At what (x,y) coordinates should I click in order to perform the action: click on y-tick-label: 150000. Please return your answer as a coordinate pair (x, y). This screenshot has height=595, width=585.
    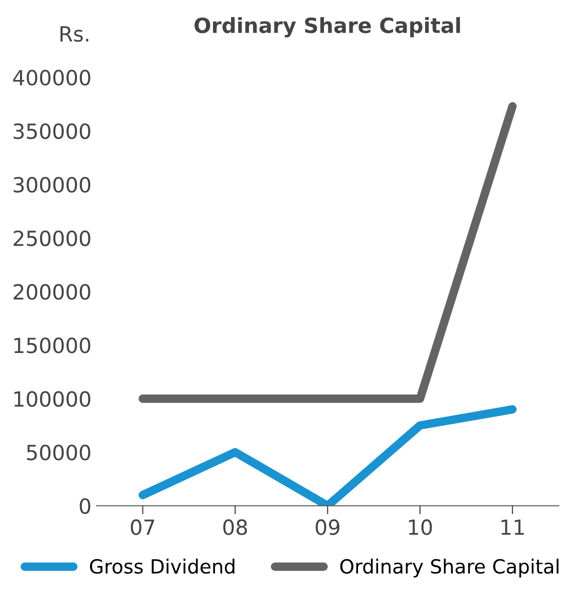
    Looking at the image, I should click on (52, 346).